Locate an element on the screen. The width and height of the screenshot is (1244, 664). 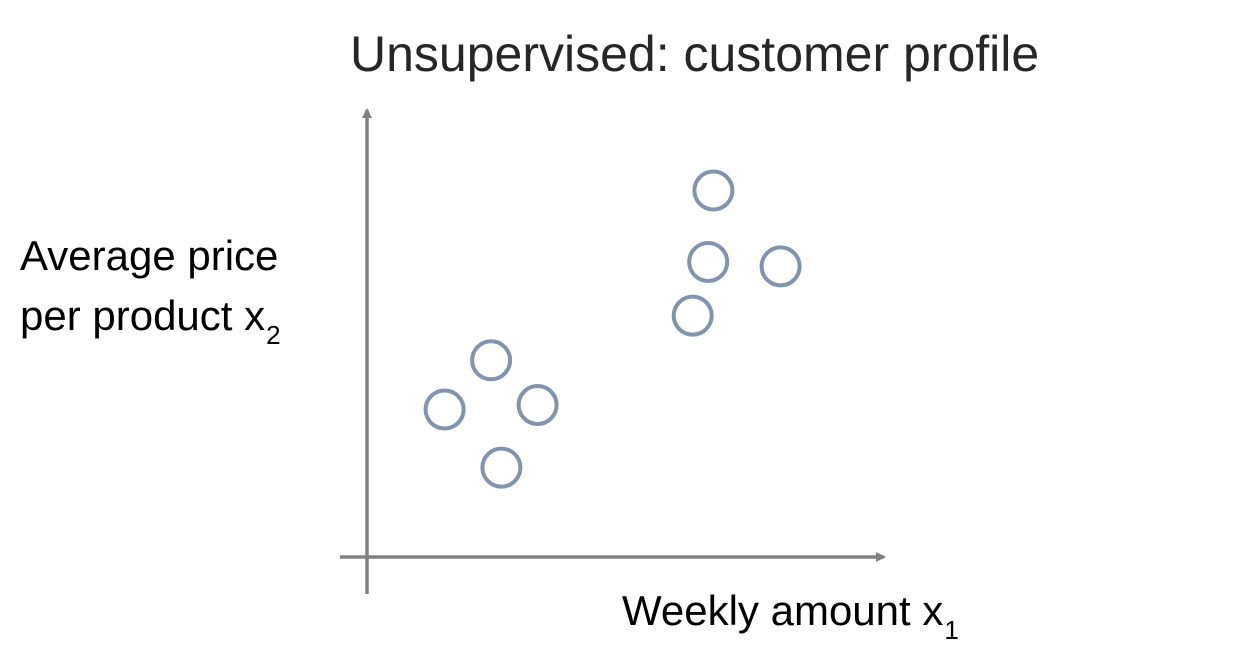
data-points is located at coordinates (612, 329).